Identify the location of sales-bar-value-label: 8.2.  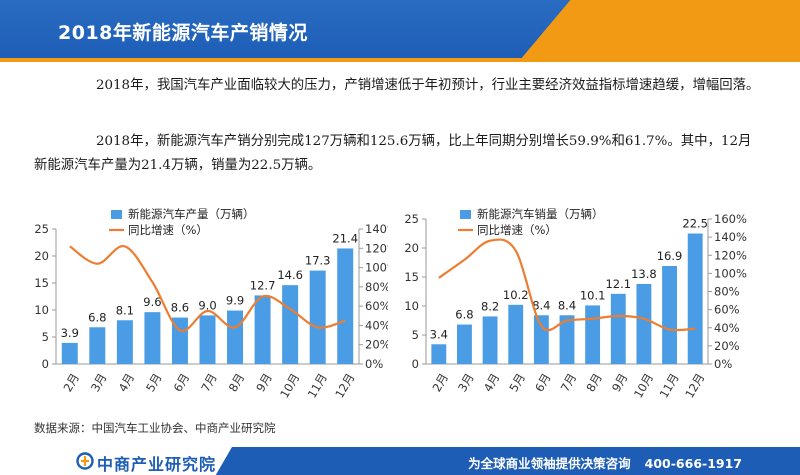
(490, 306).